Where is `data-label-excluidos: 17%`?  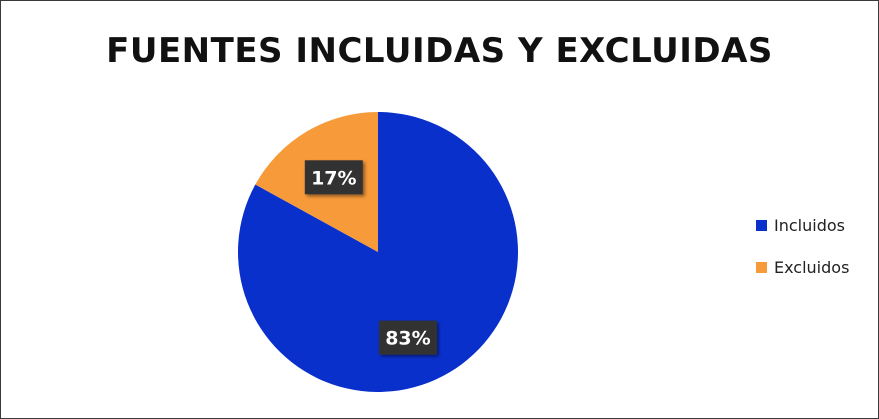
data-label-excluidos: 17% is located at coordinates (333, 177).